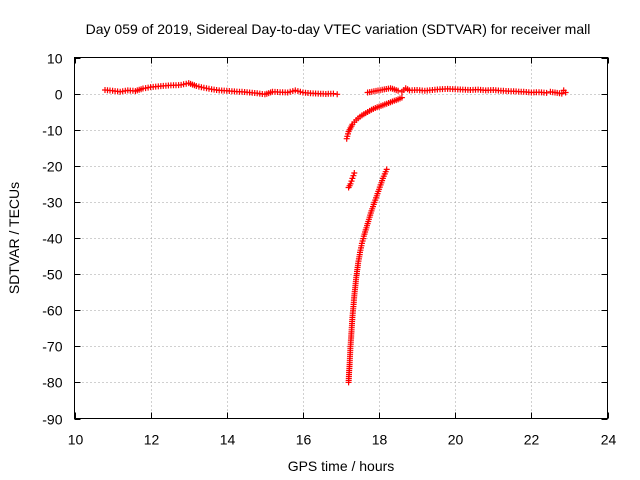 The height and width of the screenshot is (480, 640). What do you see at coordinates (609, 440) in the screenshot?
I see `x-tick-label: 24` at bounding box center [609, 440].